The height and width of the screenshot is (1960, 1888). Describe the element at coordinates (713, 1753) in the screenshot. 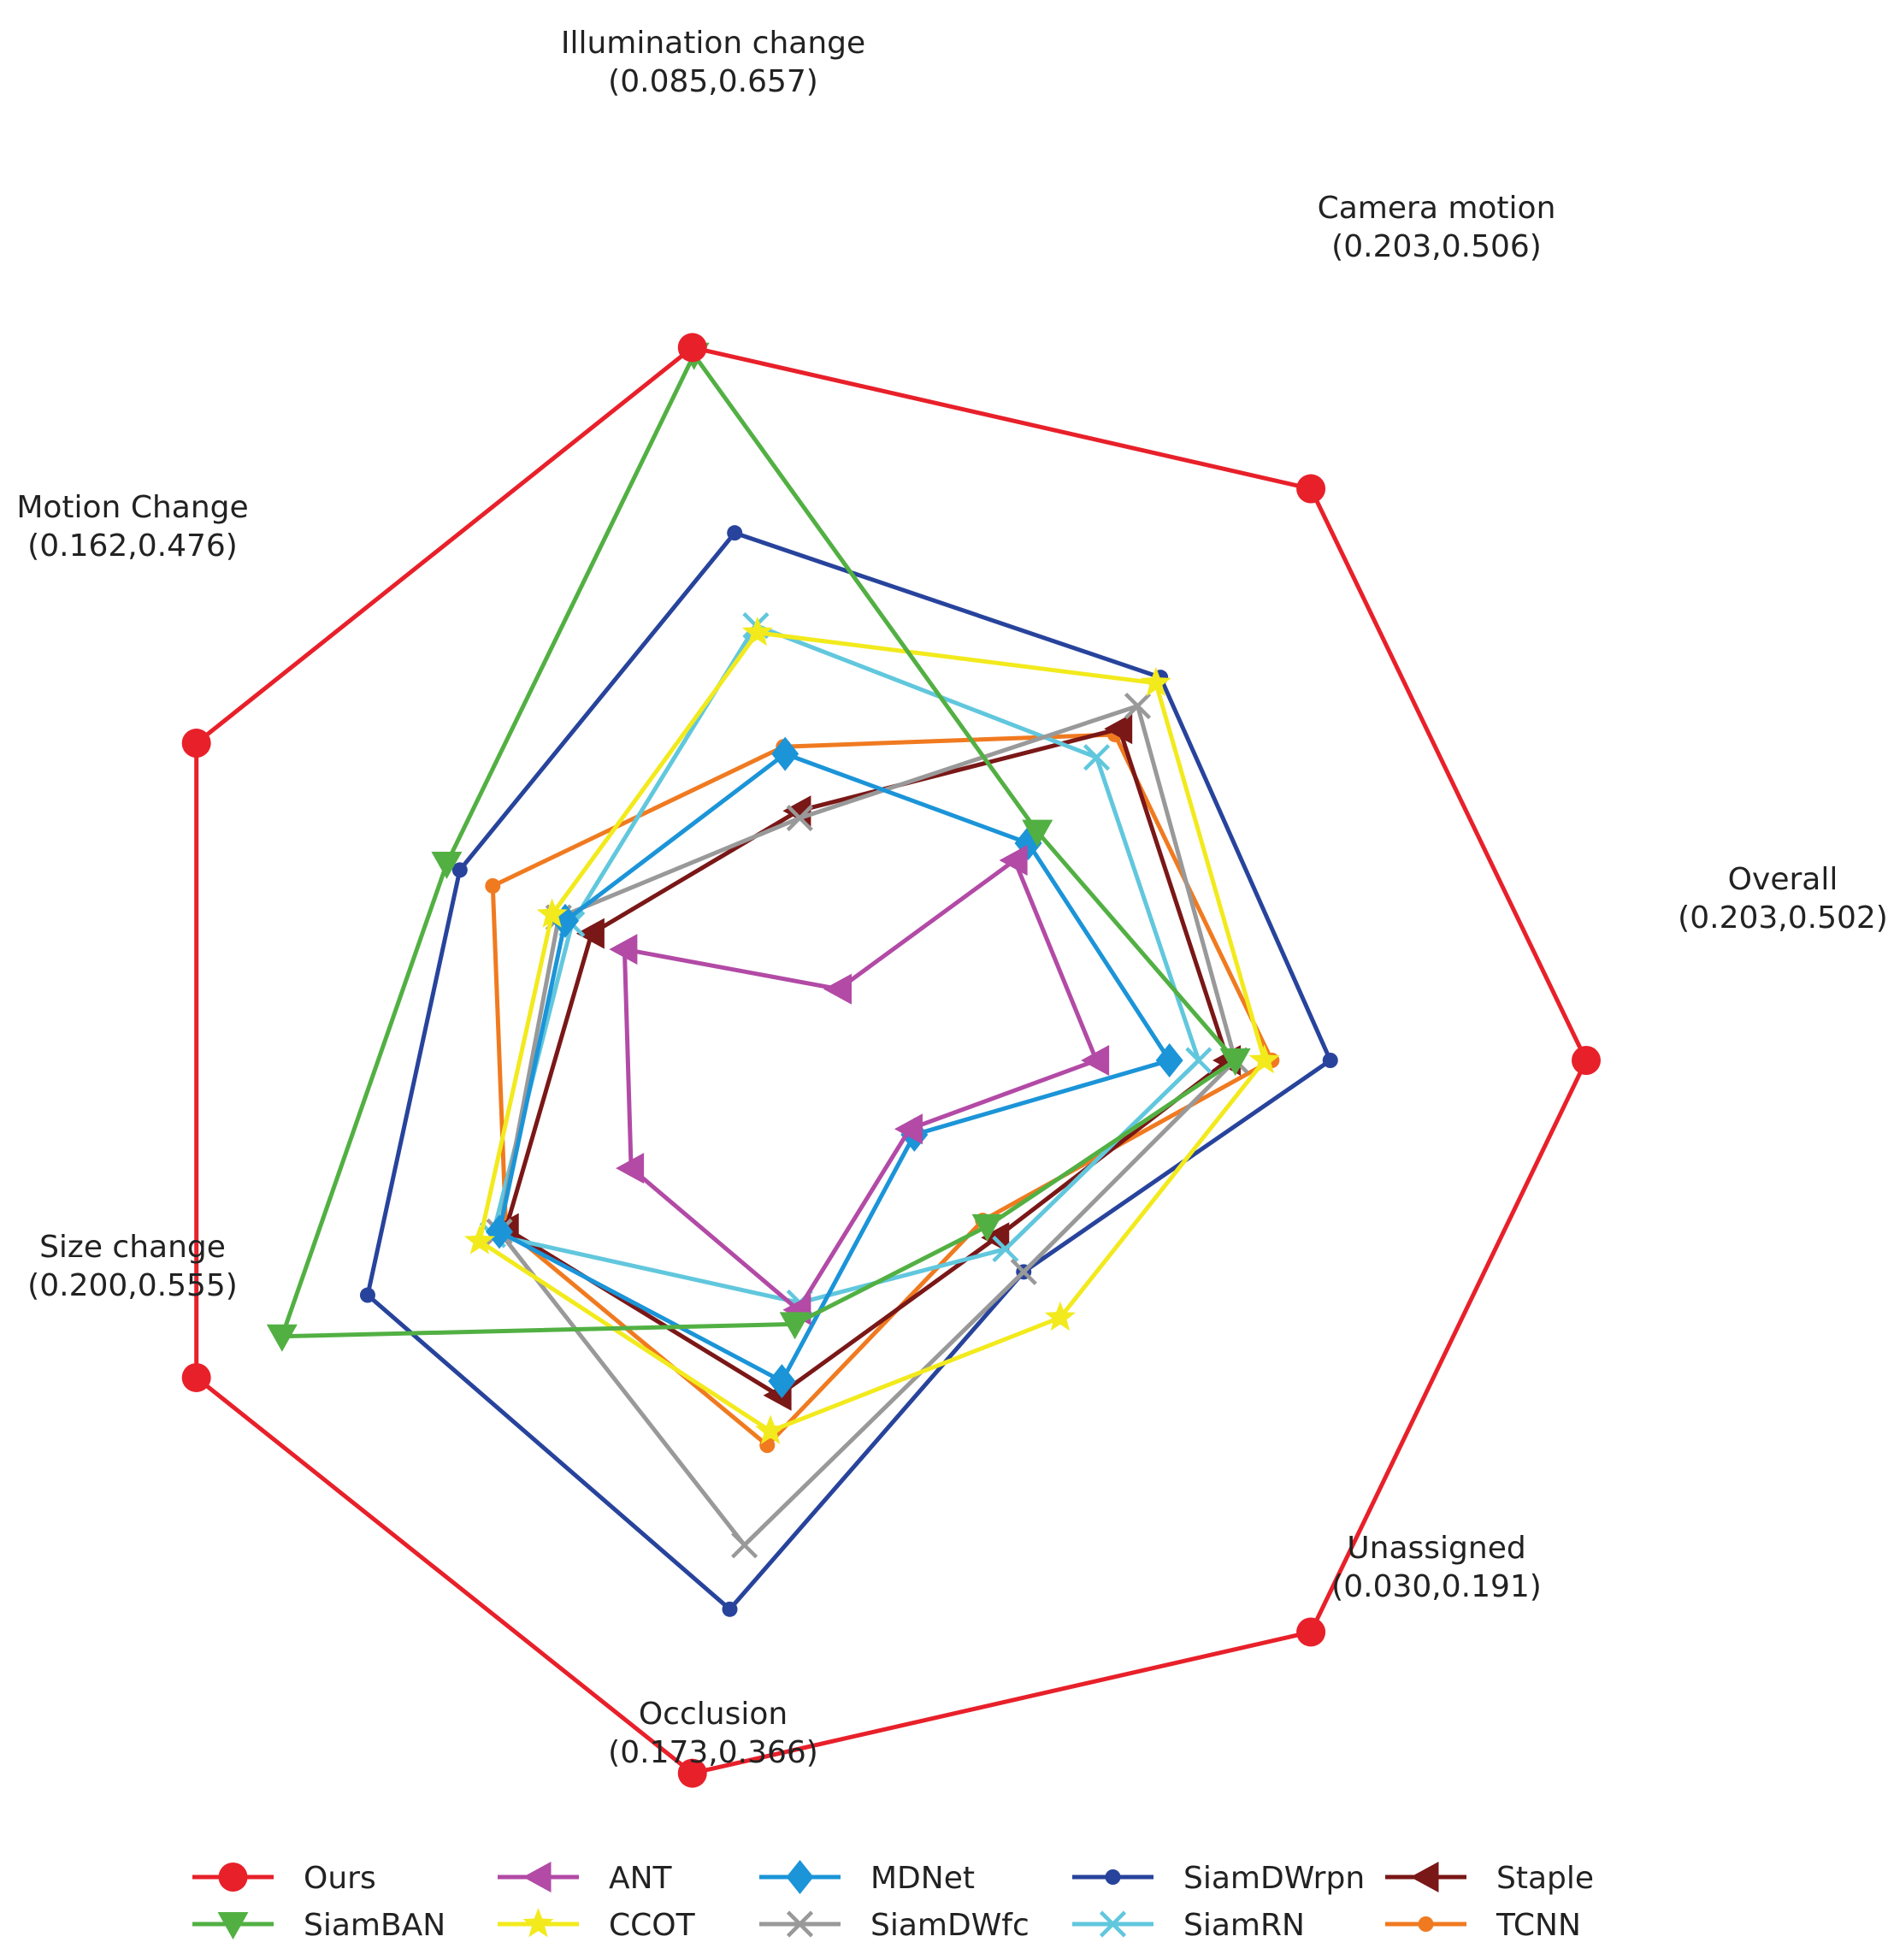

I see `axis-range-occlusion: (0.173,0.366)` at that location.